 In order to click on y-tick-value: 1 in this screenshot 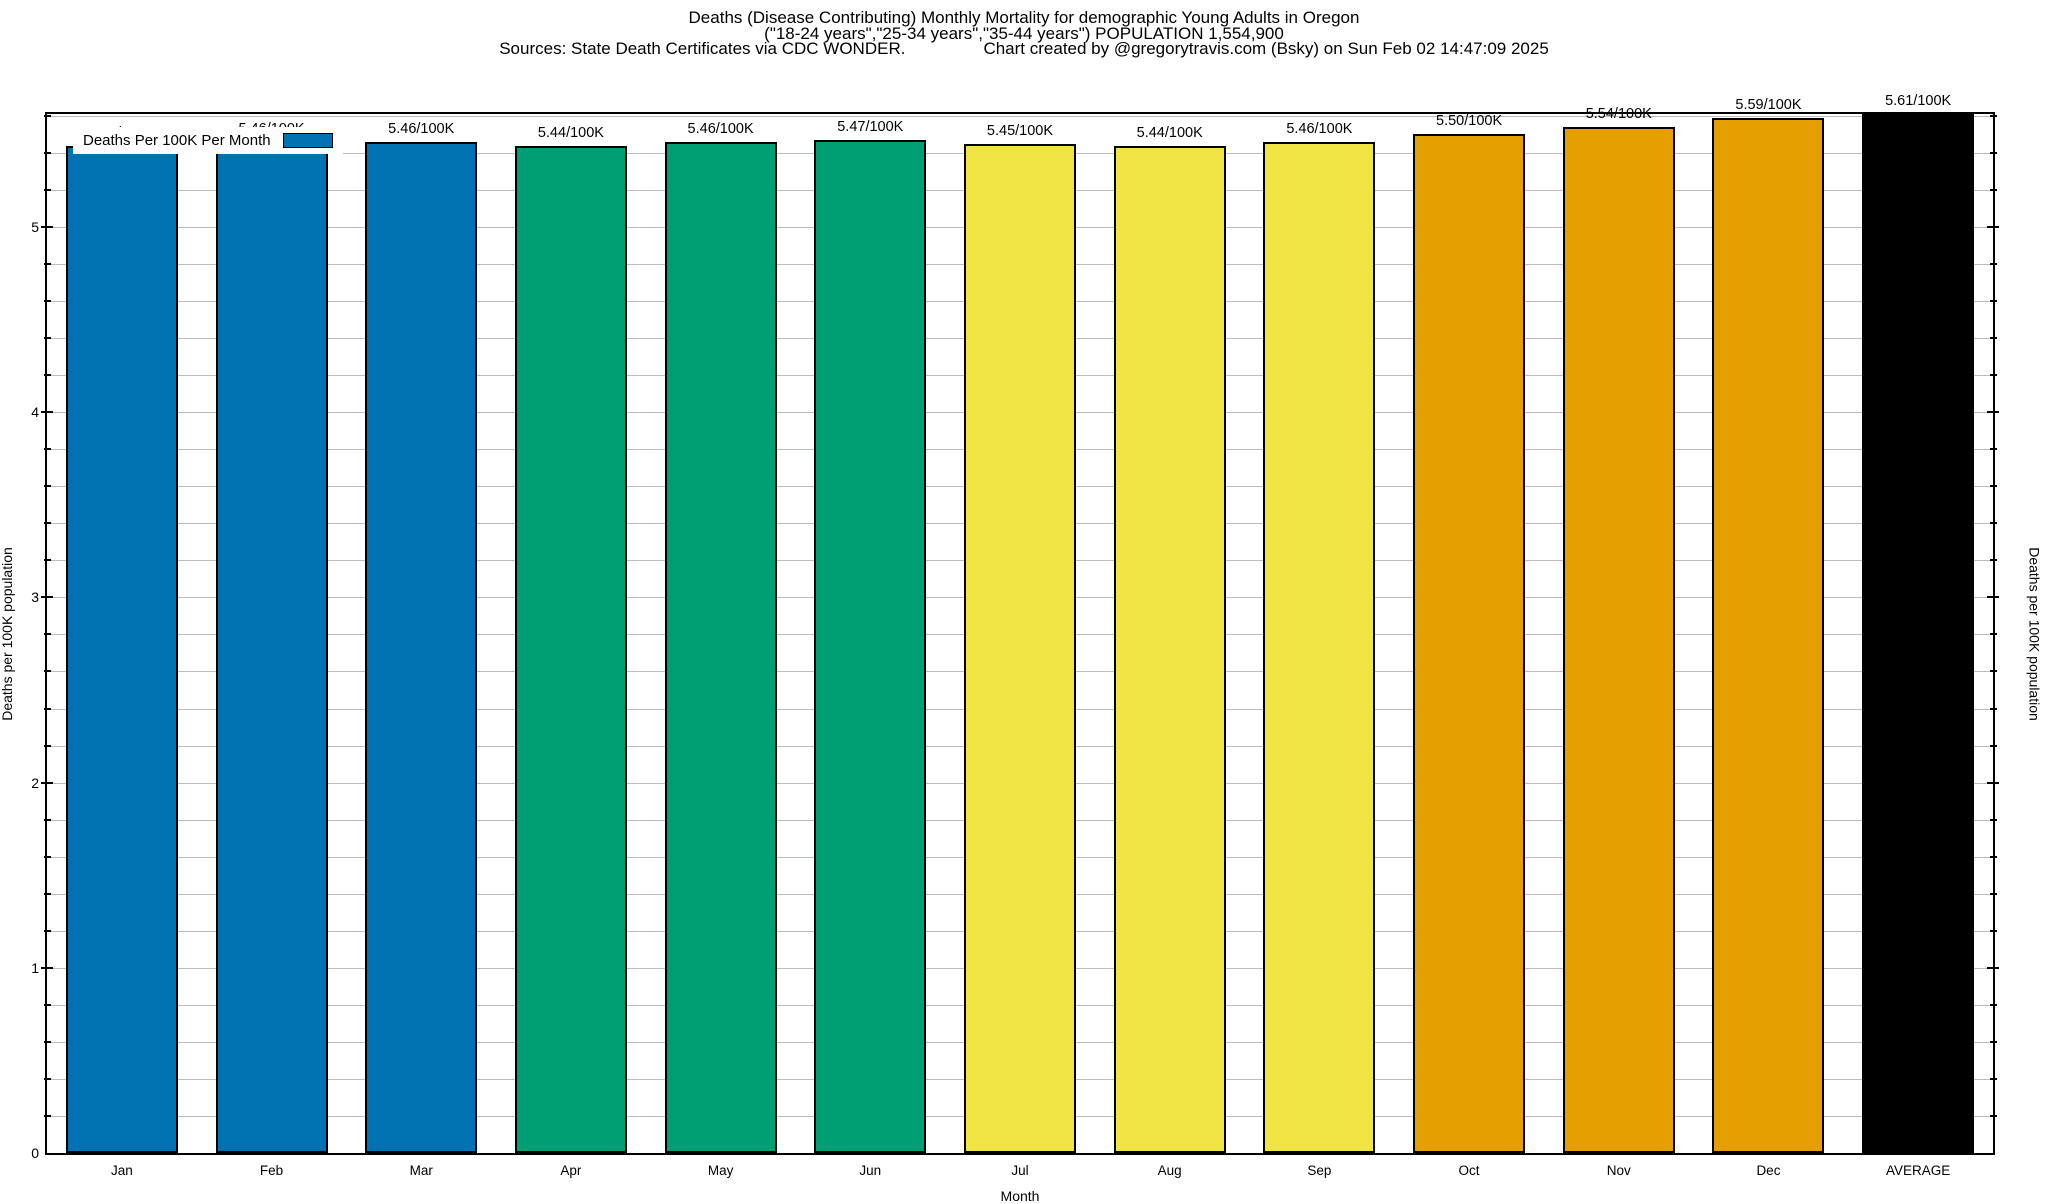, I will do `click(35, 967)`.